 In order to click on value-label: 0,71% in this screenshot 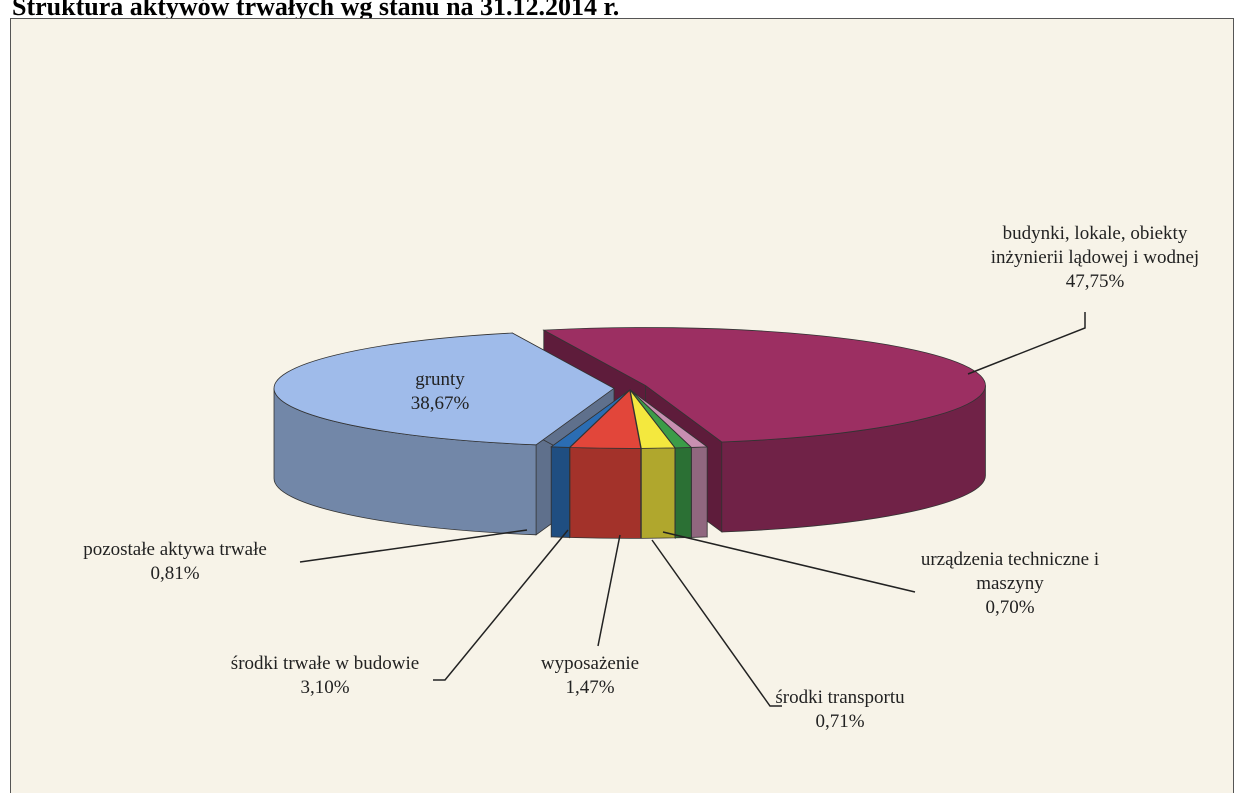, I will do `click(840, 721)`.